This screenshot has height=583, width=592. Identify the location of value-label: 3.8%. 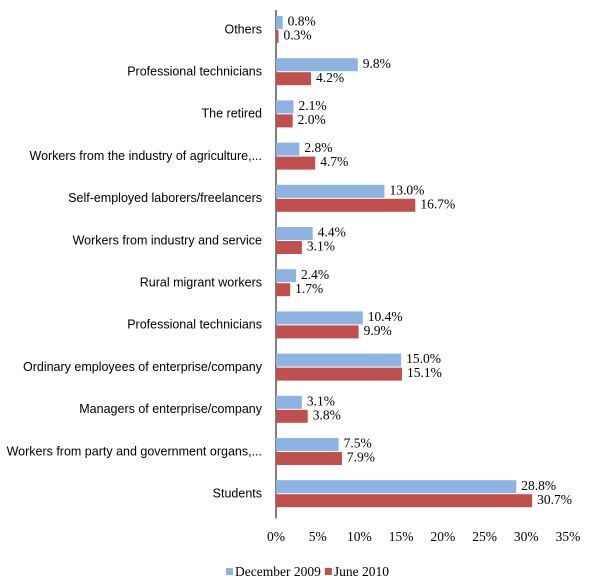
(327, 414).